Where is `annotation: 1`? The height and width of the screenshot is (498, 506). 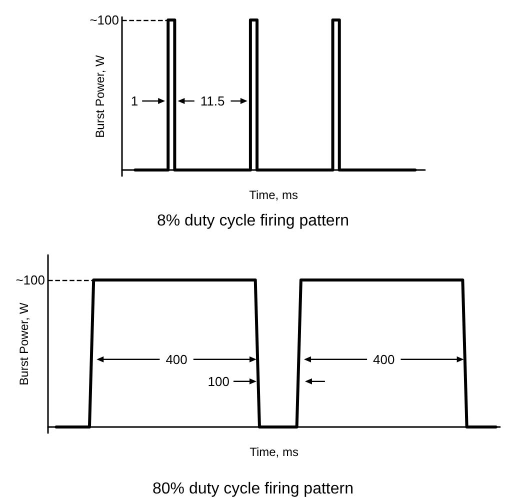
annotation: 1 is located at coordinates (134, 101).